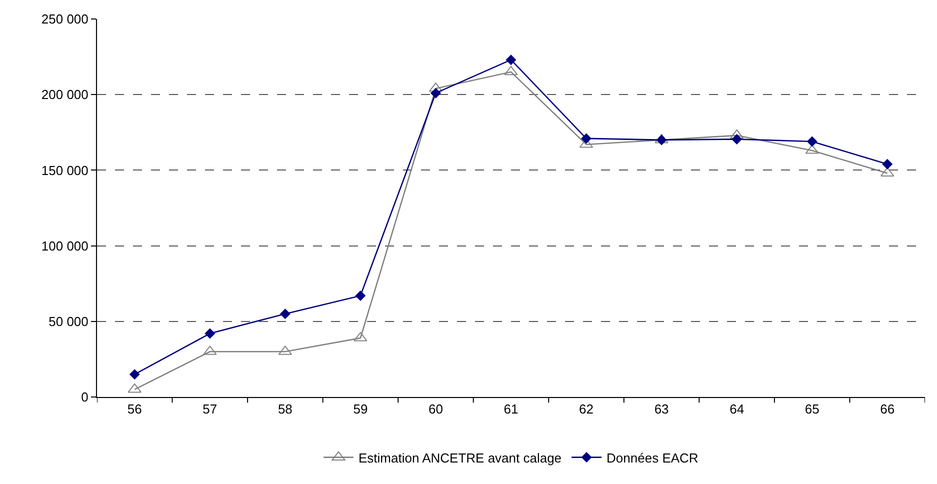 This screenshot has width=937, height=484. What do you see at coordinates (661, 409) in the screenshot?
I see `x-tick-label: 63` at bounding box center [661, 409].